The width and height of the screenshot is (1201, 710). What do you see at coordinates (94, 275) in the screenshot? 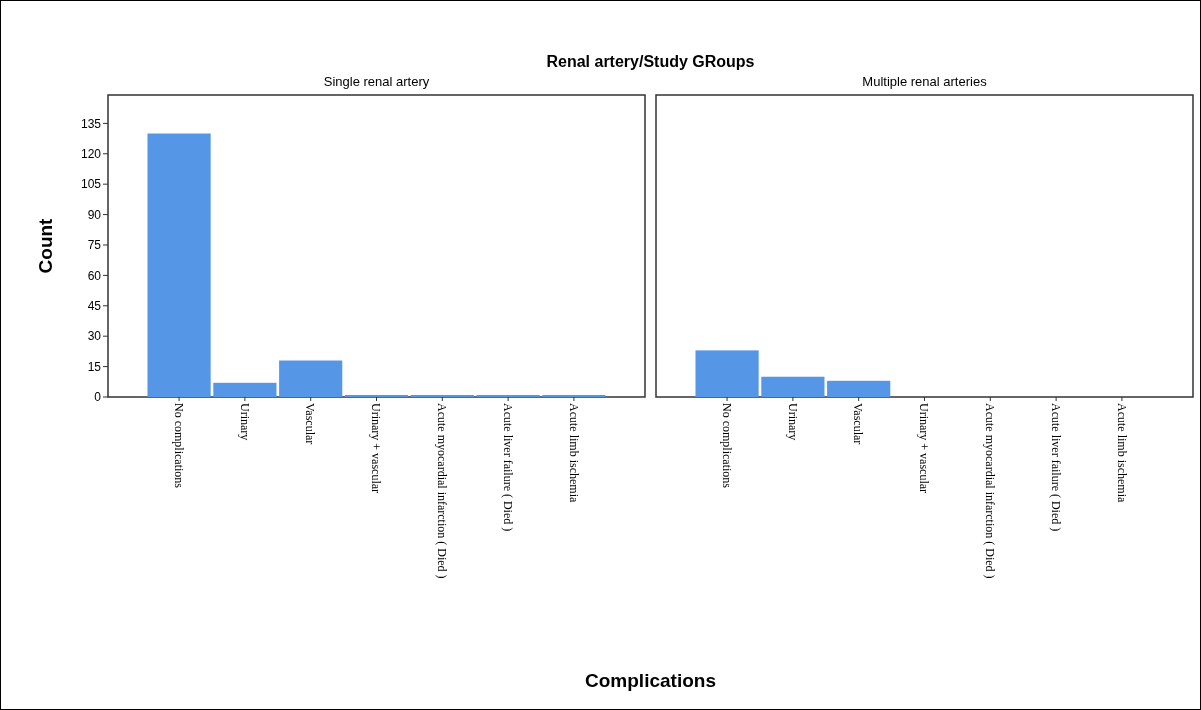
I see `y-tick-label: 60` at bounding box center [94, 275].